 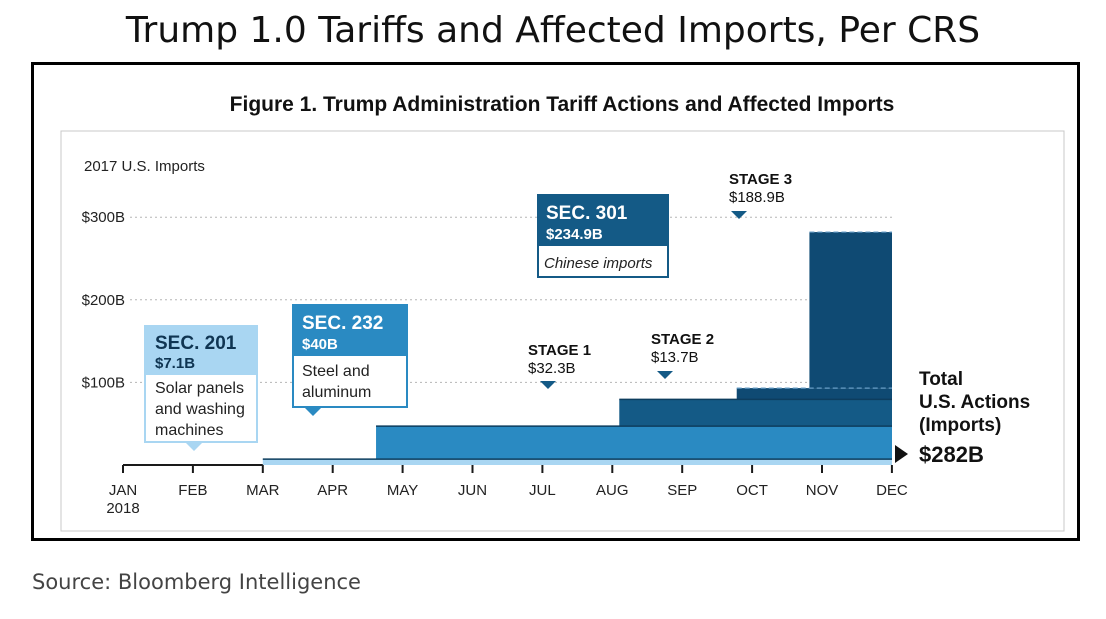 What do you see at coordinates (665, 375) in the screenshot?
I see `stage2-pointer` at bounding box center [665, 375].